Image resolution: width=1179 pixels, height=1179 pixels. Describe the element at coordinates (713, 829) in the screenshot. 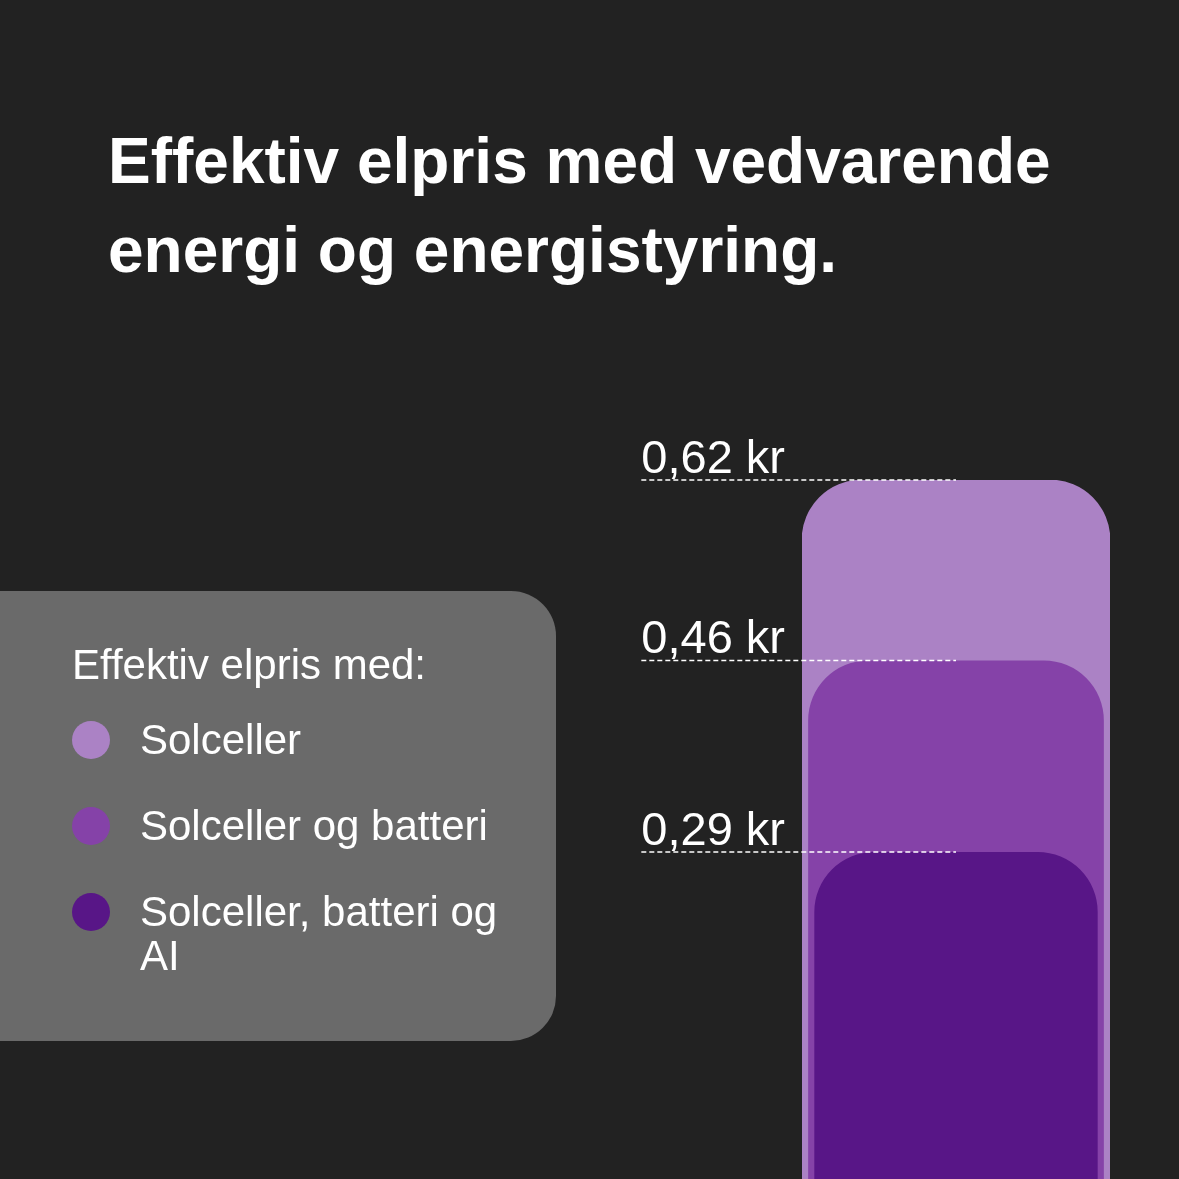

I see `data-label: 0,29 kr` at that location.